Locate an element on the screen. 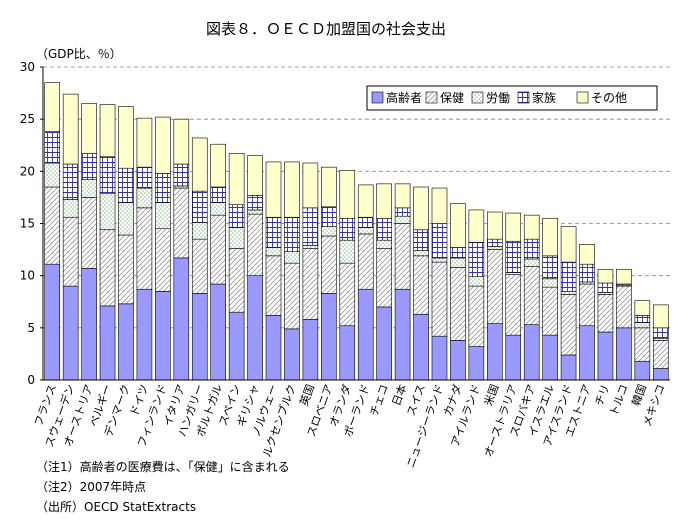 This screenshot has height=524, width=693. note-elderly-health: （注1）高齢者の医療費は、「保健」に含まれる is located at coordinates (163, 467).